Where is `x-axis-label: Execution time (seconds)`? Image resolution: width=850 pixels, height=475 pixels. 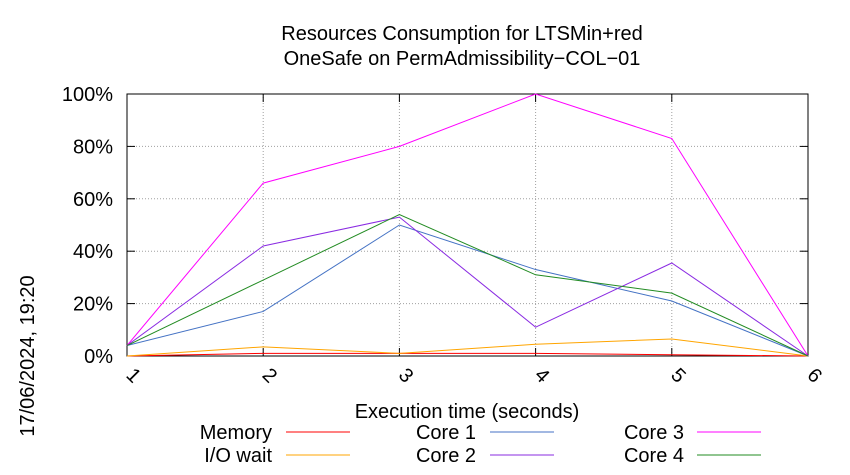 x-axis-label: Execution time (seconds) is located at coordinates (467, 412).